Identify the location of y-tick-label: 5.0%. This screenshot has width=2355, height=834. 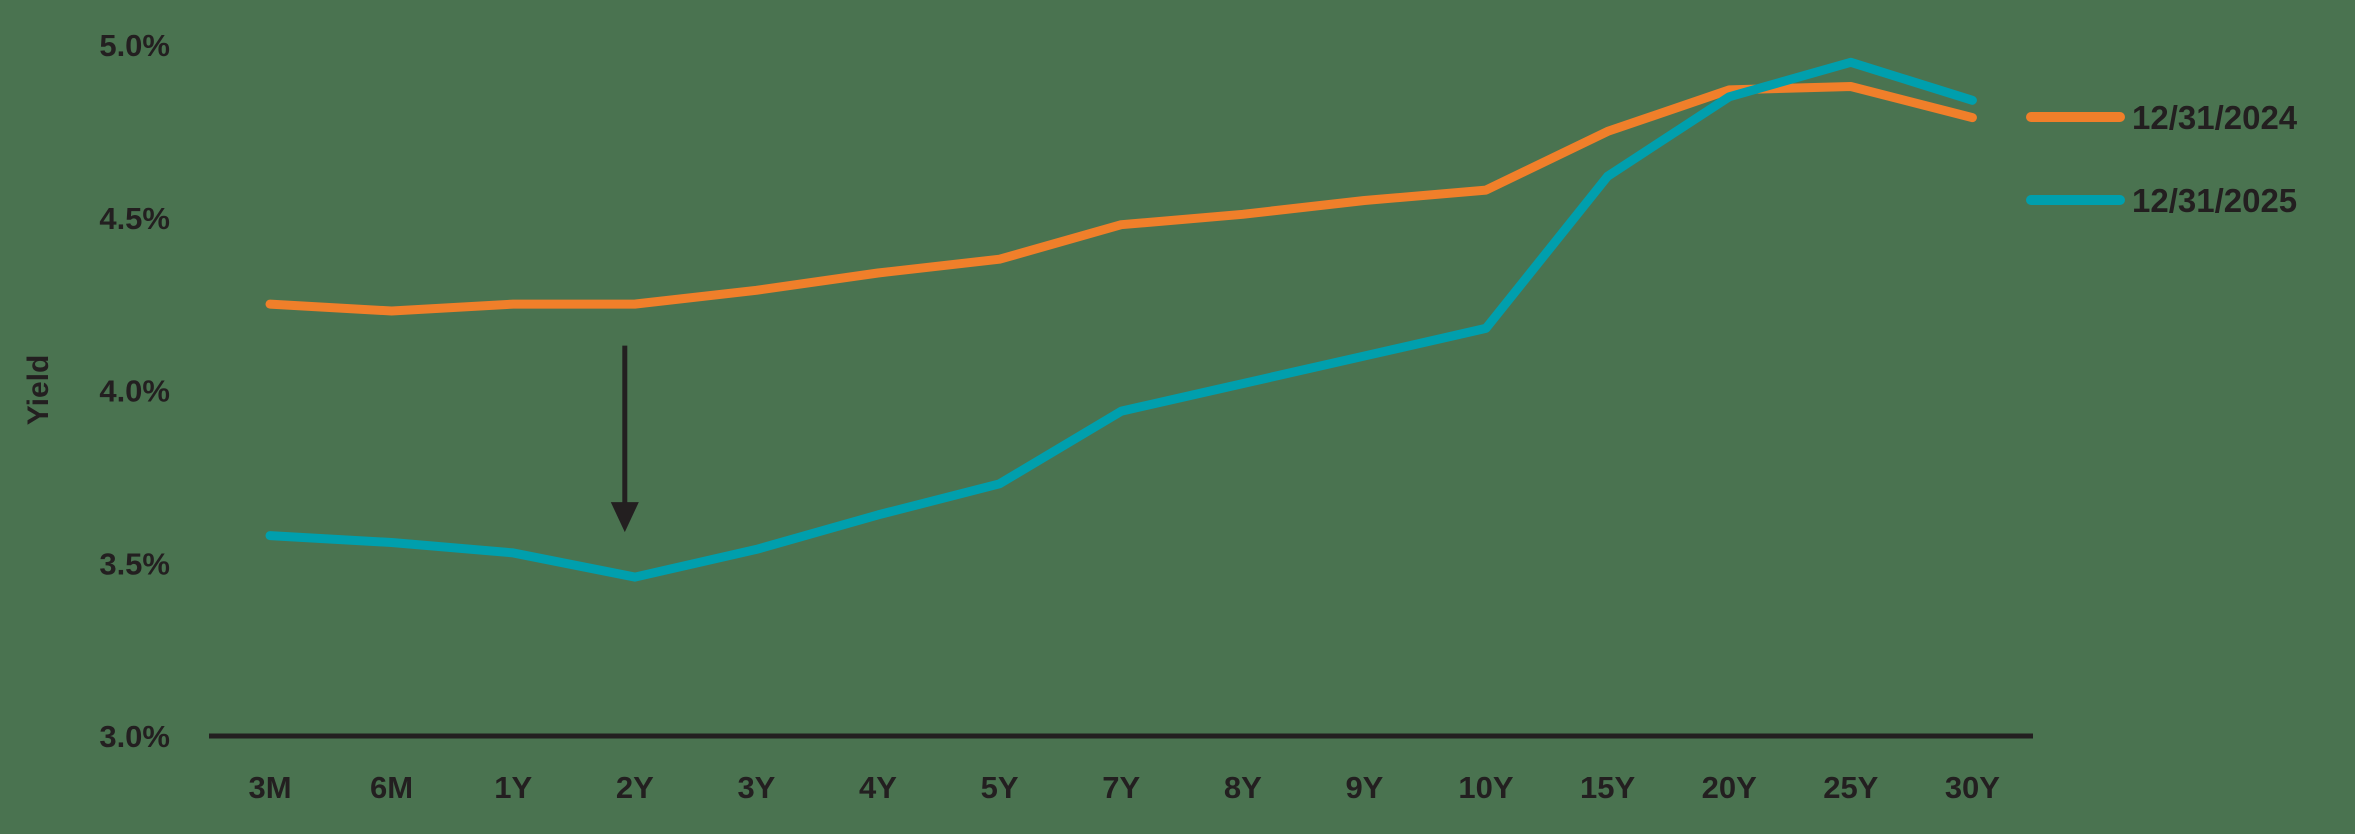
(134, 45).